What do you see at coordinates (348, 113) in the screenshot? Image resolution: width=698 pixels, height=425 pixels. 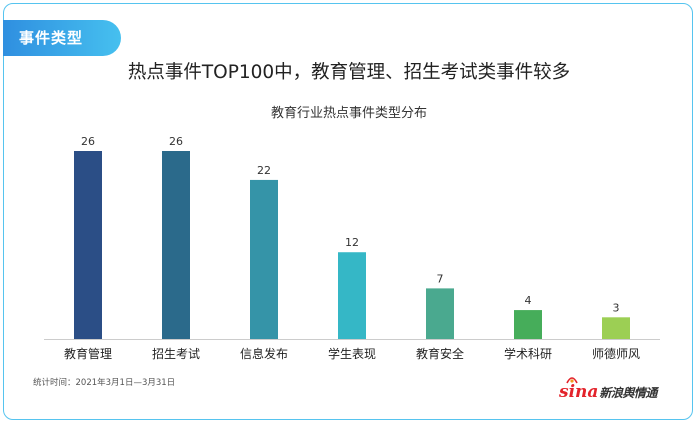 I see `chart-title: 教育行业热点事件类型分布` at bounding box center [348, 113].